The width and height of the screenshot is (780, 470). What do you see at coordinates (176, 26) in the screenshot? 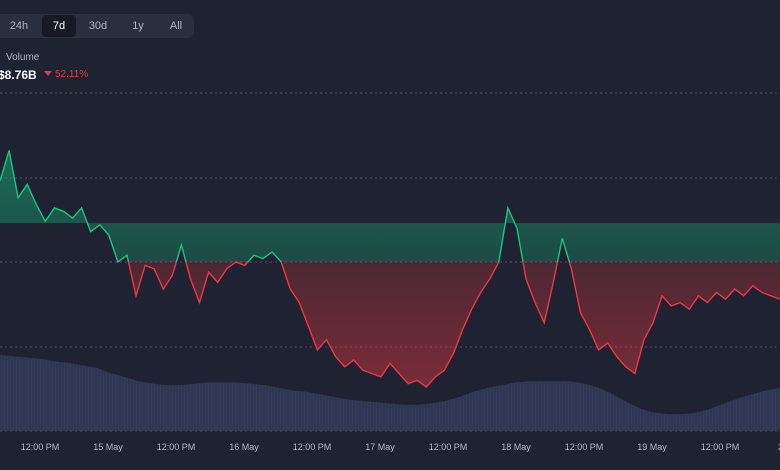
I see `tab-all: All` at bounding box center [176, 26].